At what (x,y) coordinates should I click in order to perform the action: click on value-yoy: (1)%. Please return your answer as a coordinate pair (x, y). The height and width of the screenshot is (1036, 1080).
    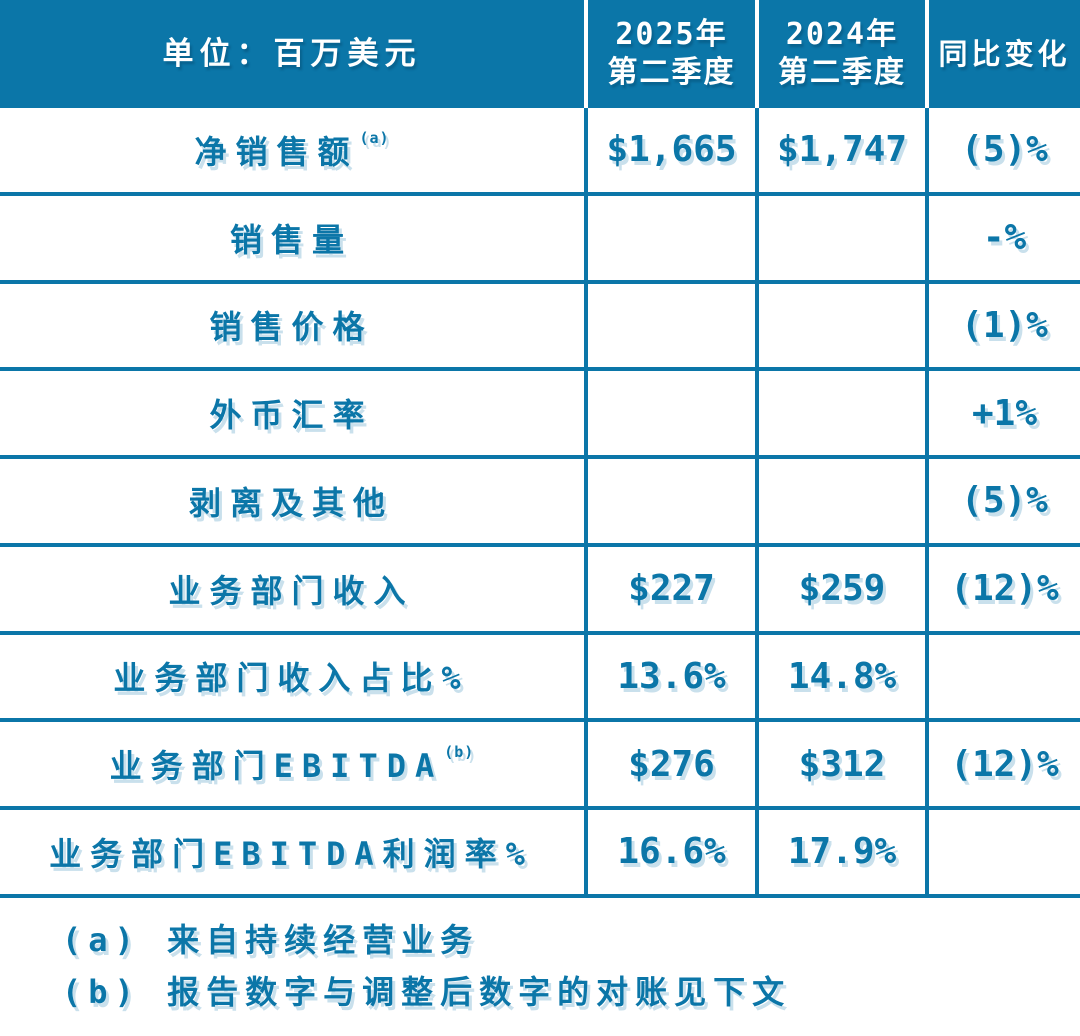
    Looking at the image, I should click on (1002, 325).